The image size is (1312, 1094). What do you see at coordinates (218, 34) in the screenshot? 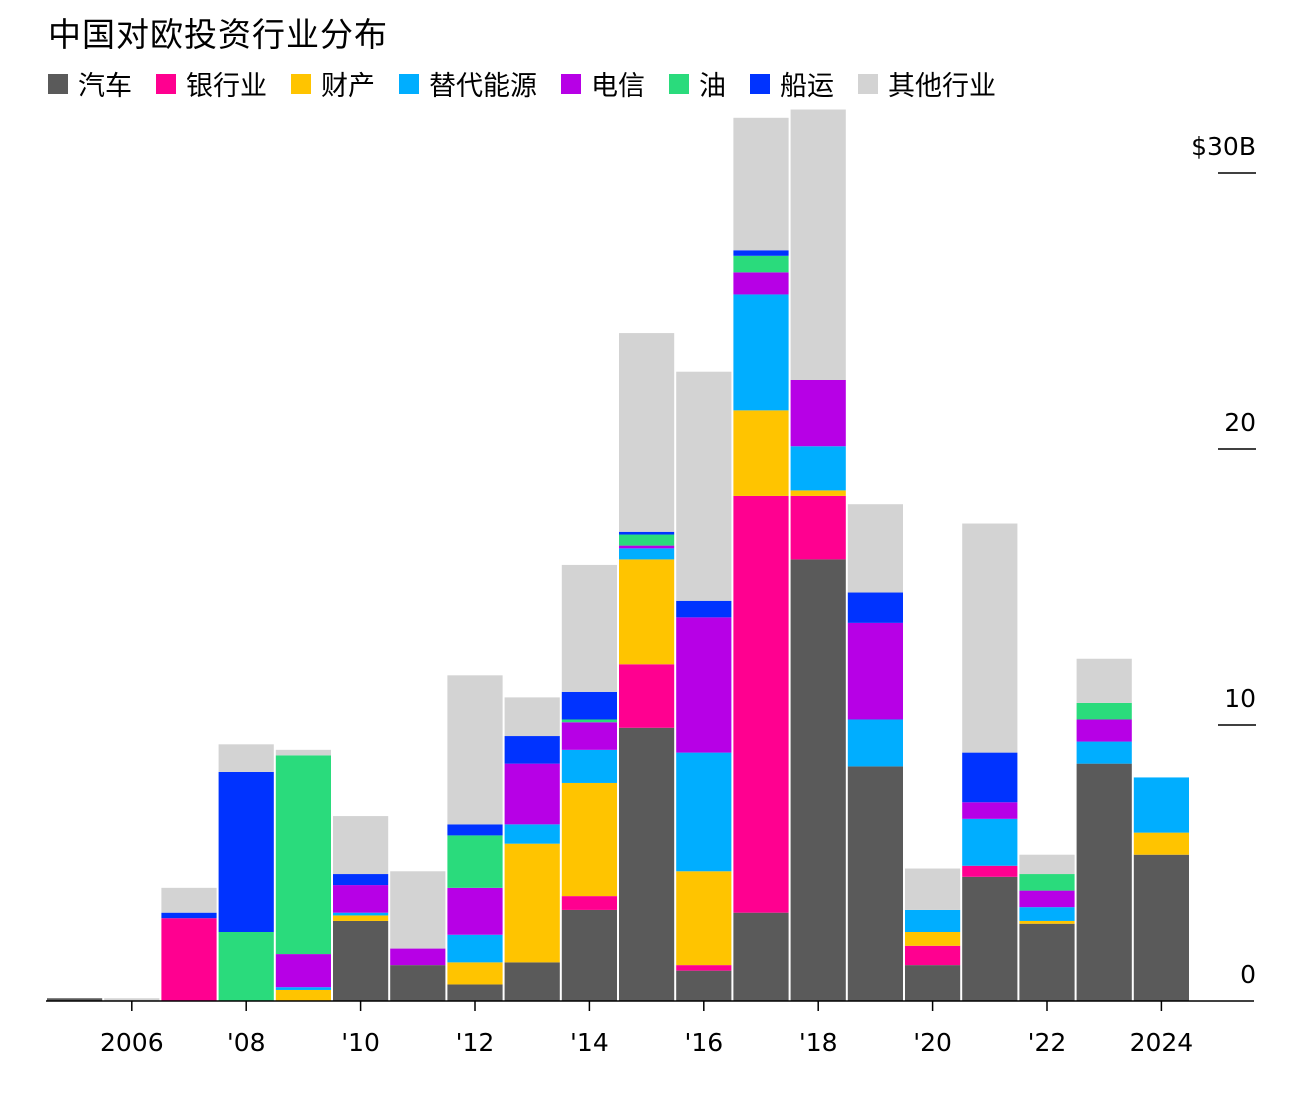
I see `chart-title: 中国对欧投资行业分布` at bounding box center [218, 34].